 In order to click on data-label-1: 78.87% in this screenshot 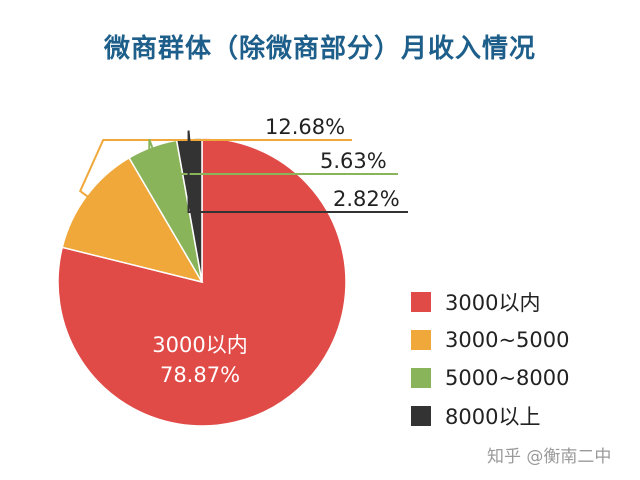, I will do `click(200, 375)`.